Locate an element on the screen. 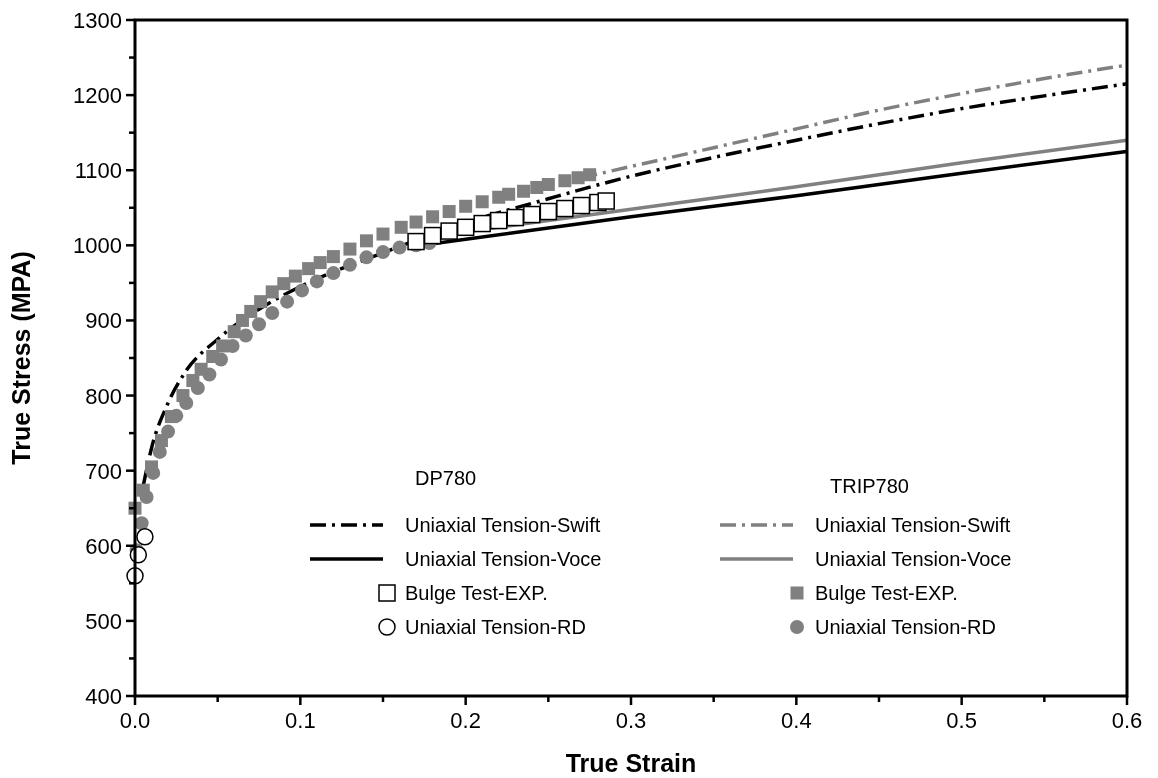  y-axis-title: True Stress (MPA) is located at coordinates (21, 358).